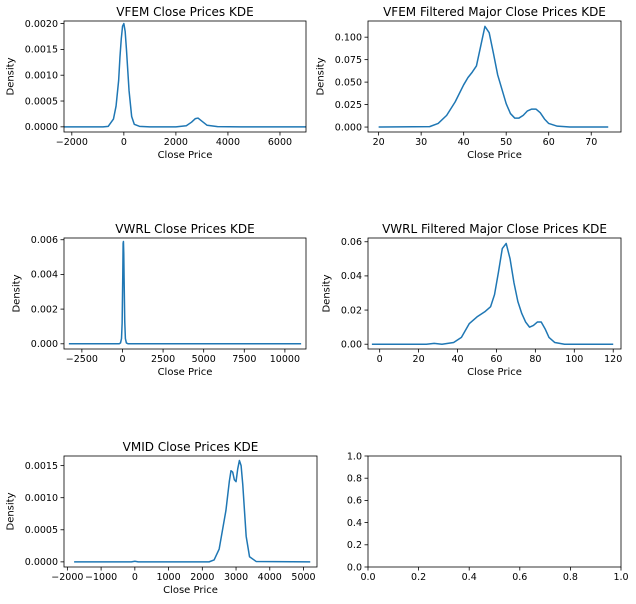 Image resolution: width=636 pixels, height=604 pixels. I want to click on y-tick-label: 0.0020, so click(41, 24).